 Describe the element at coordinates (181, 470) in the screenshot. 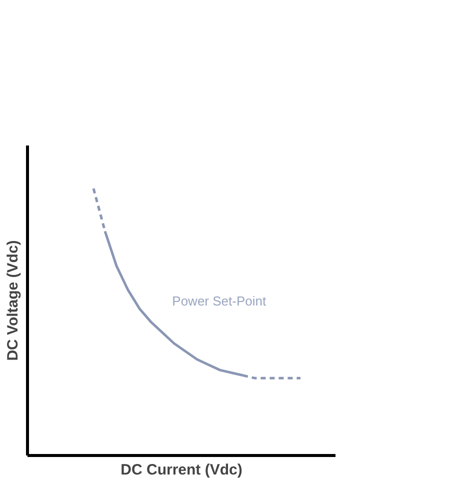

I see `x-axis-title: DC Current (Vdc)` at that location.